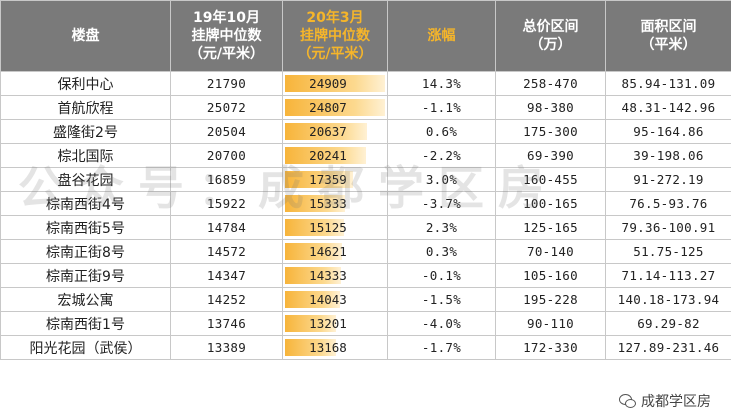 The width and height of the screenshot is (731, 415). I want to click on table-row: 棕南西街4号 15922 15333 -3.7% 100-165 76.5-93.76, so click(365, 203).